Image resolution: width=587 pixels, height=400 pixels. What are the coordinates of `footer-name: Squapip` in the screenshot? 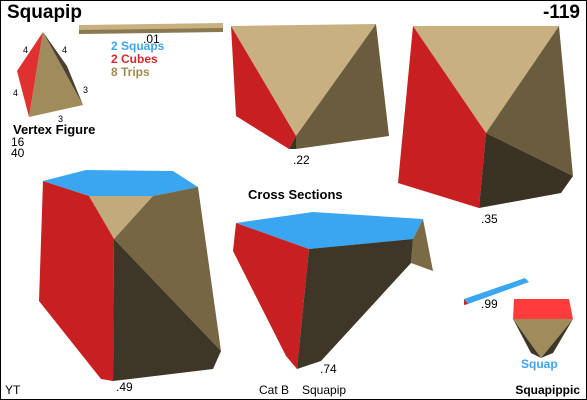 It's located at (324, 390).